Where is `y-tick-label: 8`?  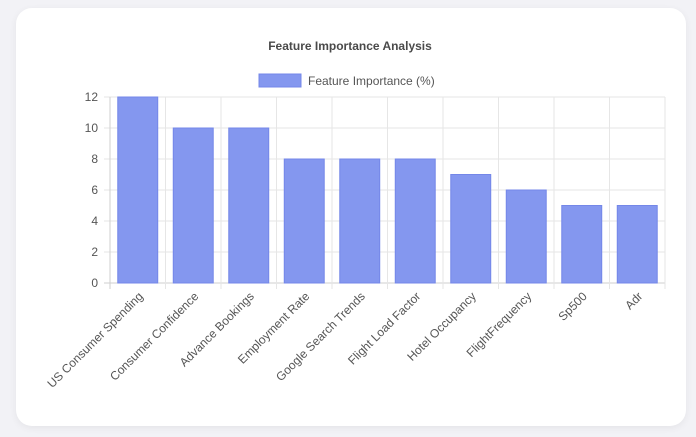 y-tick-label: 8 is located at coordinates (94, 159).